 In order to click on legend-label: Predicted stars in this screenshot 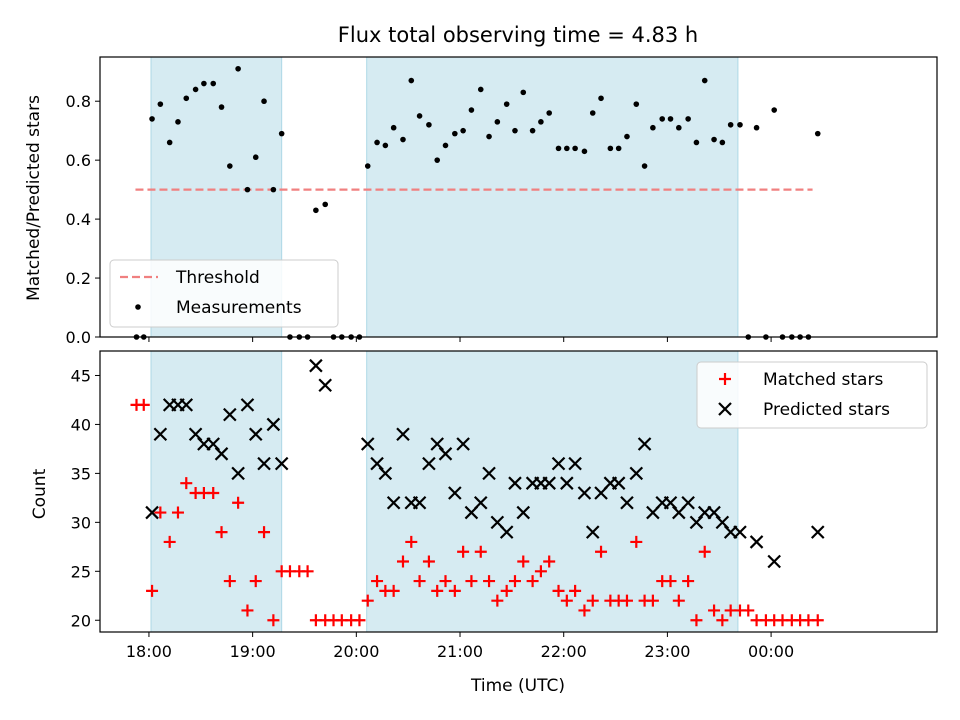, I will do `click(826, 410)`.